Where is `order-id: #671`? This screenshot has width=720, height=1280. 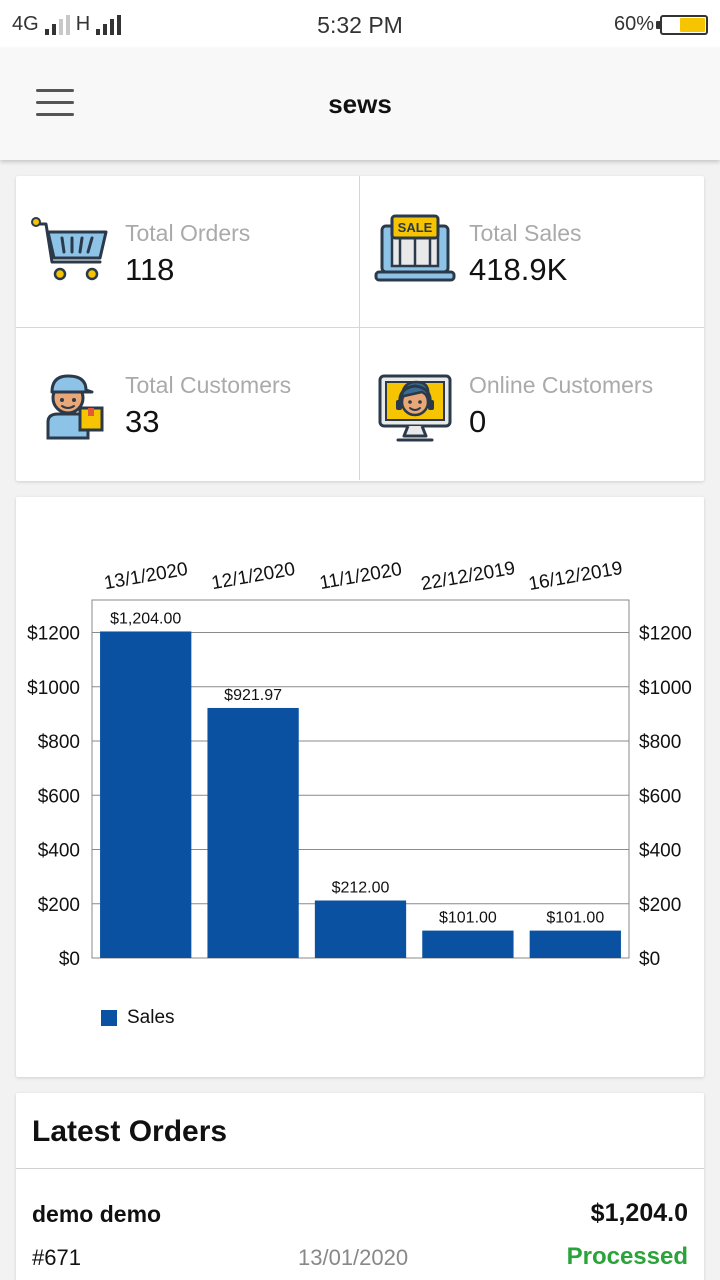
order-id: #671 is located at coordinates (56, 1257).